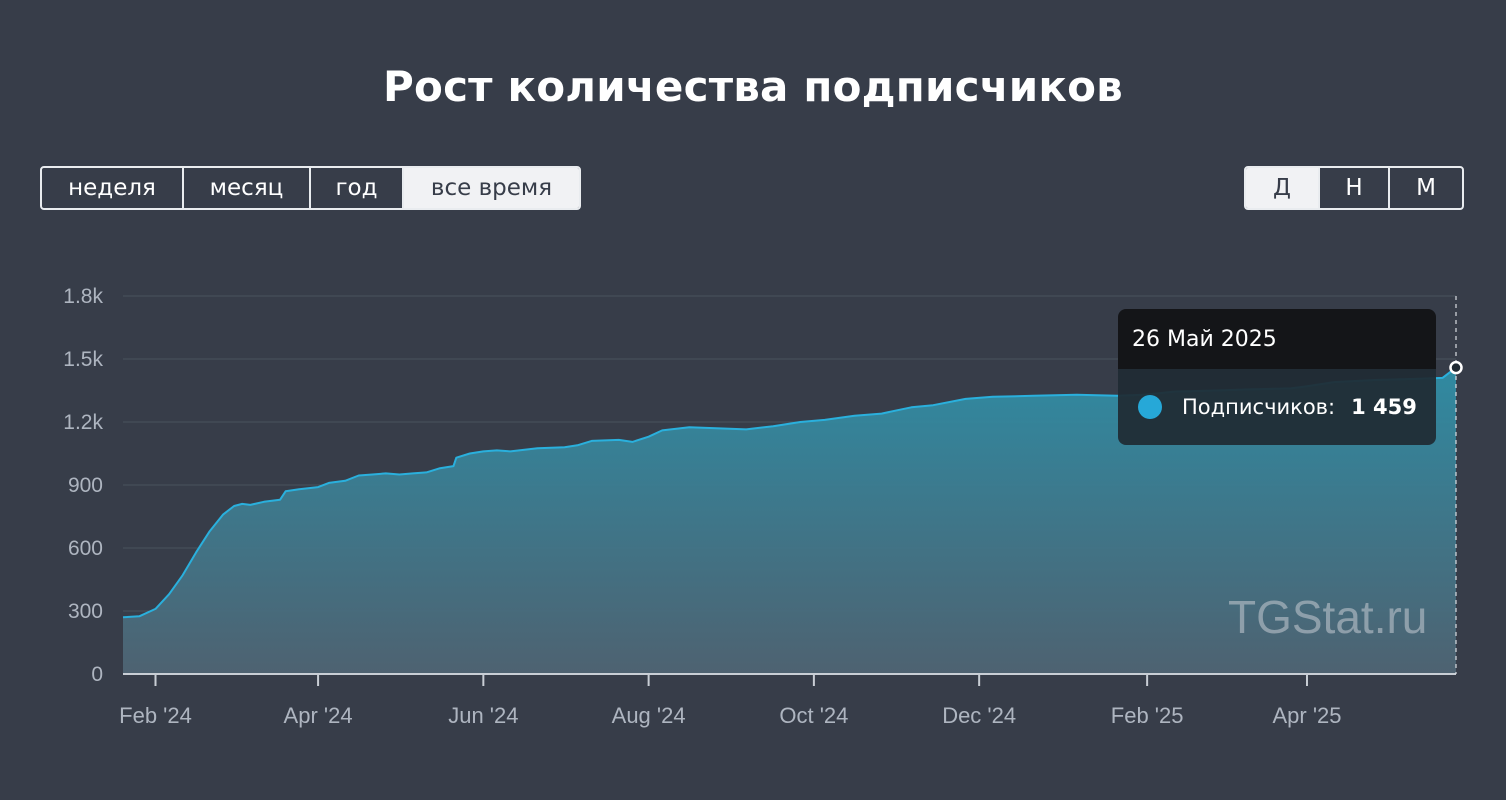  What do you see at coordinates (247, 188) in the screenshot?
I see `period-month-button: месяц` at bounding box center [247, 188].